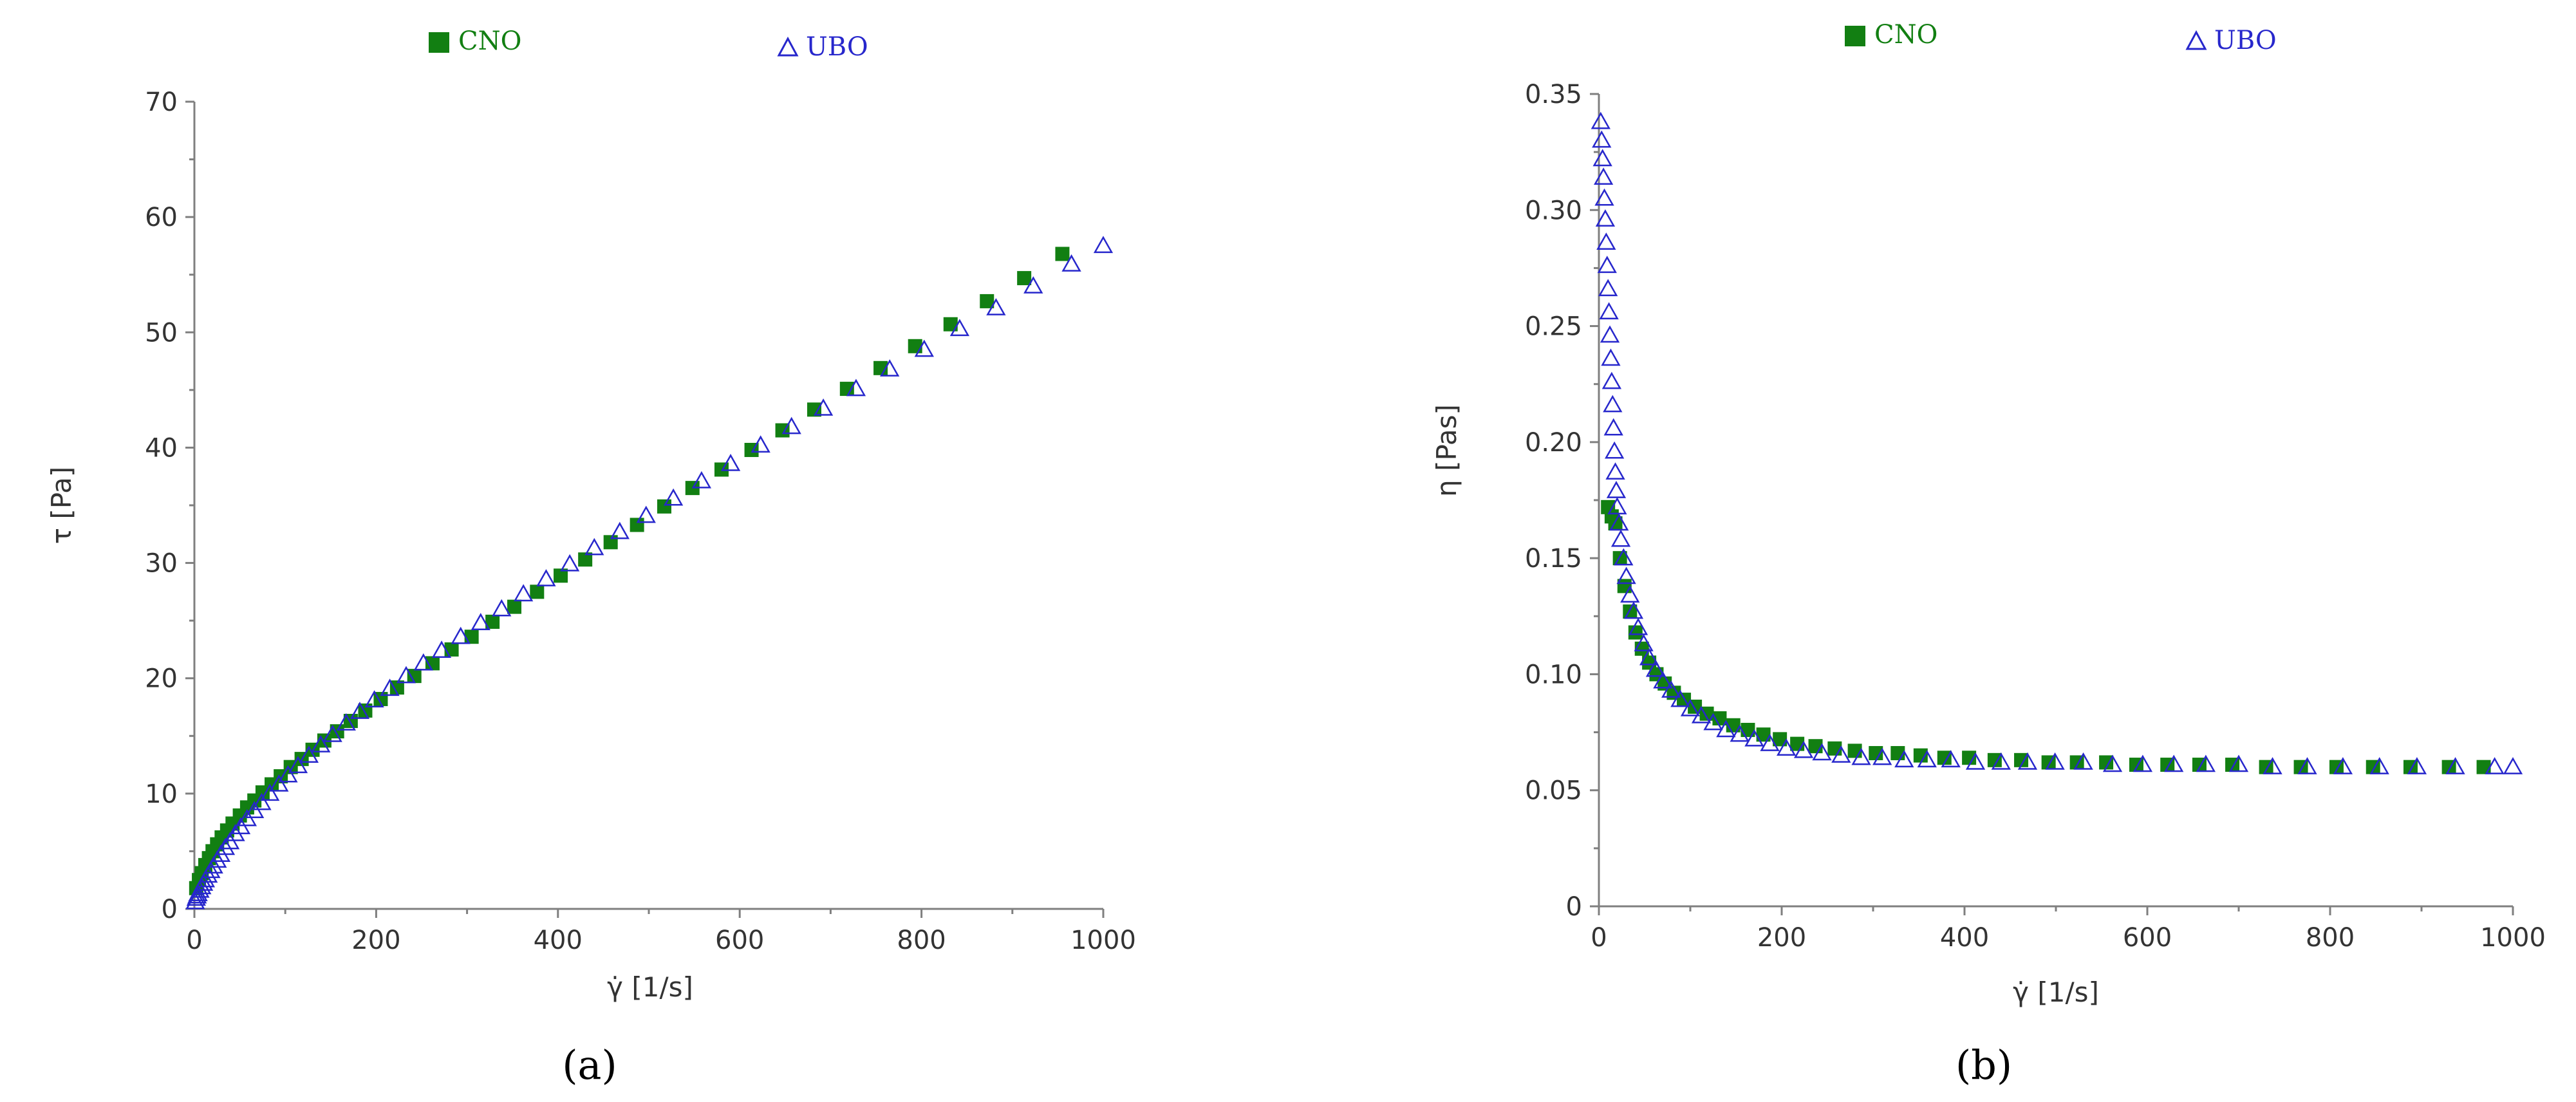 The width and height of the screenshot is (2576, 1102). I want to click on chart-a-y-ticks: 0 10 20 30 40 50 60 70, so click(169, 506).